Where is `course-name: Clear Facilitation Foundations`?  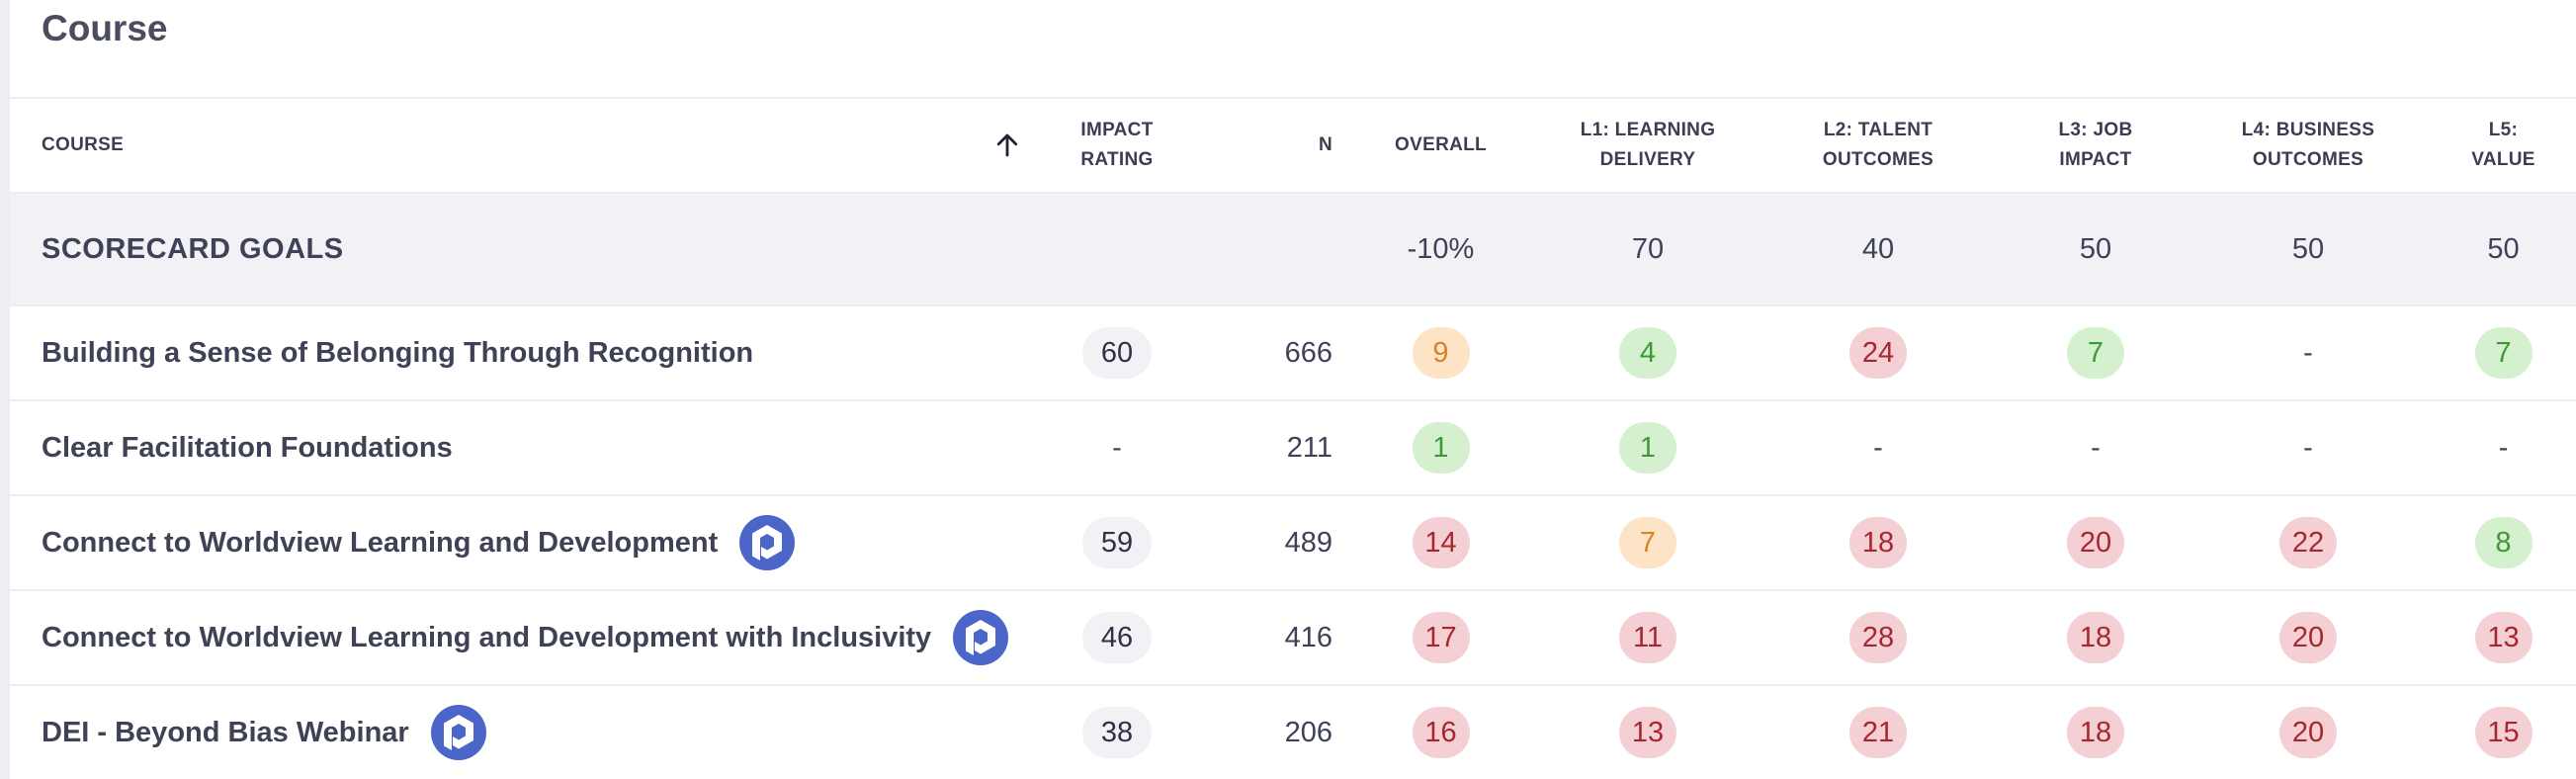
course-name: Clear Facilitation Foundations is located at coordinates (247, 447).